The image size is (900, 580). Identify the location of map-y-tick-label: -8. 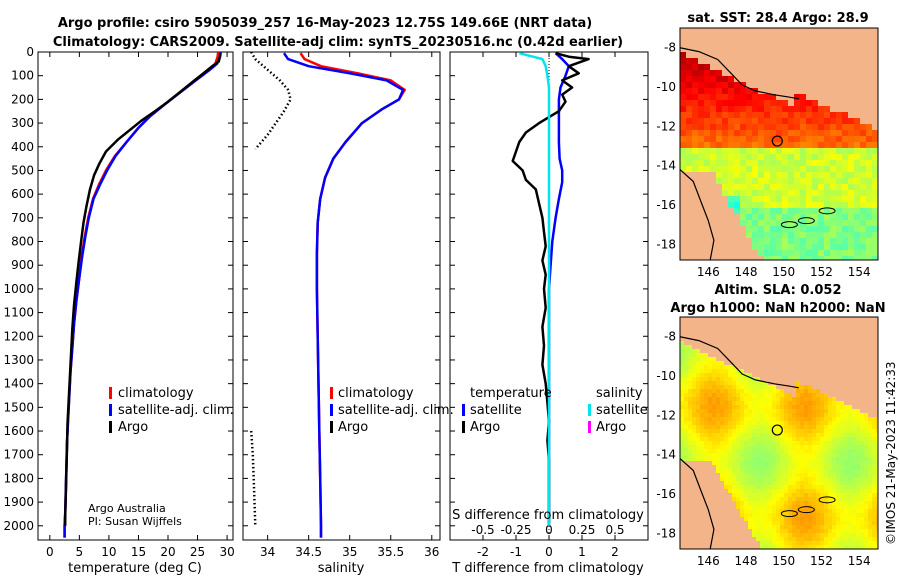
(670, 337).